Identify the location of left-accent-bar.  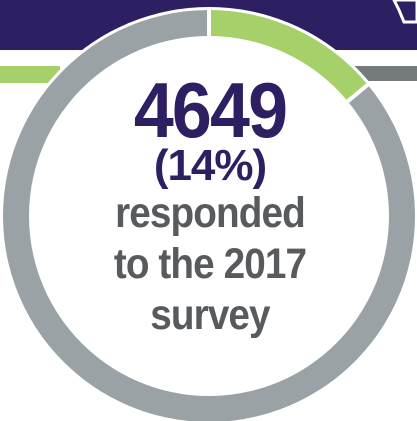
(30, 74).